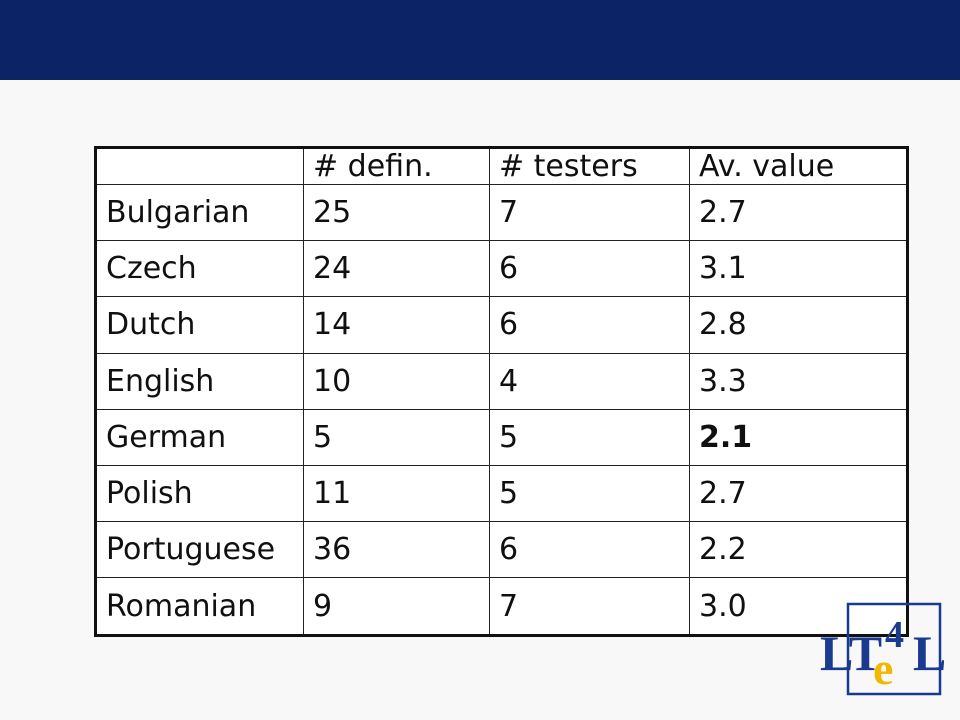 This screenshot has width=960, height=720. I want to click on table-header-row: # defin. # testers Av. value, so click(501, 166).